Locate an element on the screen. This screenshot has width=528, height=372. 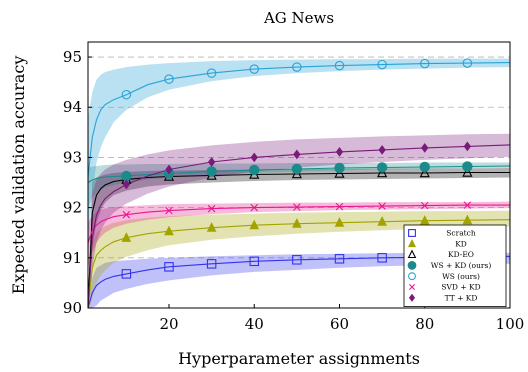
legend-label: TT + KD is located at coordinates (461, 297).